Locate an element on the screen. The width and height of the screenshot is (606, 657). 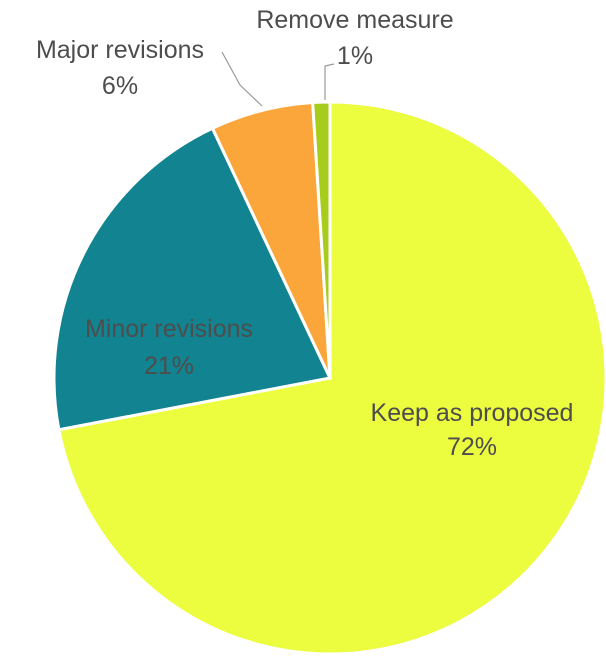
label-remove-measure-name: Remove measure is located at coordinates (354, 20).